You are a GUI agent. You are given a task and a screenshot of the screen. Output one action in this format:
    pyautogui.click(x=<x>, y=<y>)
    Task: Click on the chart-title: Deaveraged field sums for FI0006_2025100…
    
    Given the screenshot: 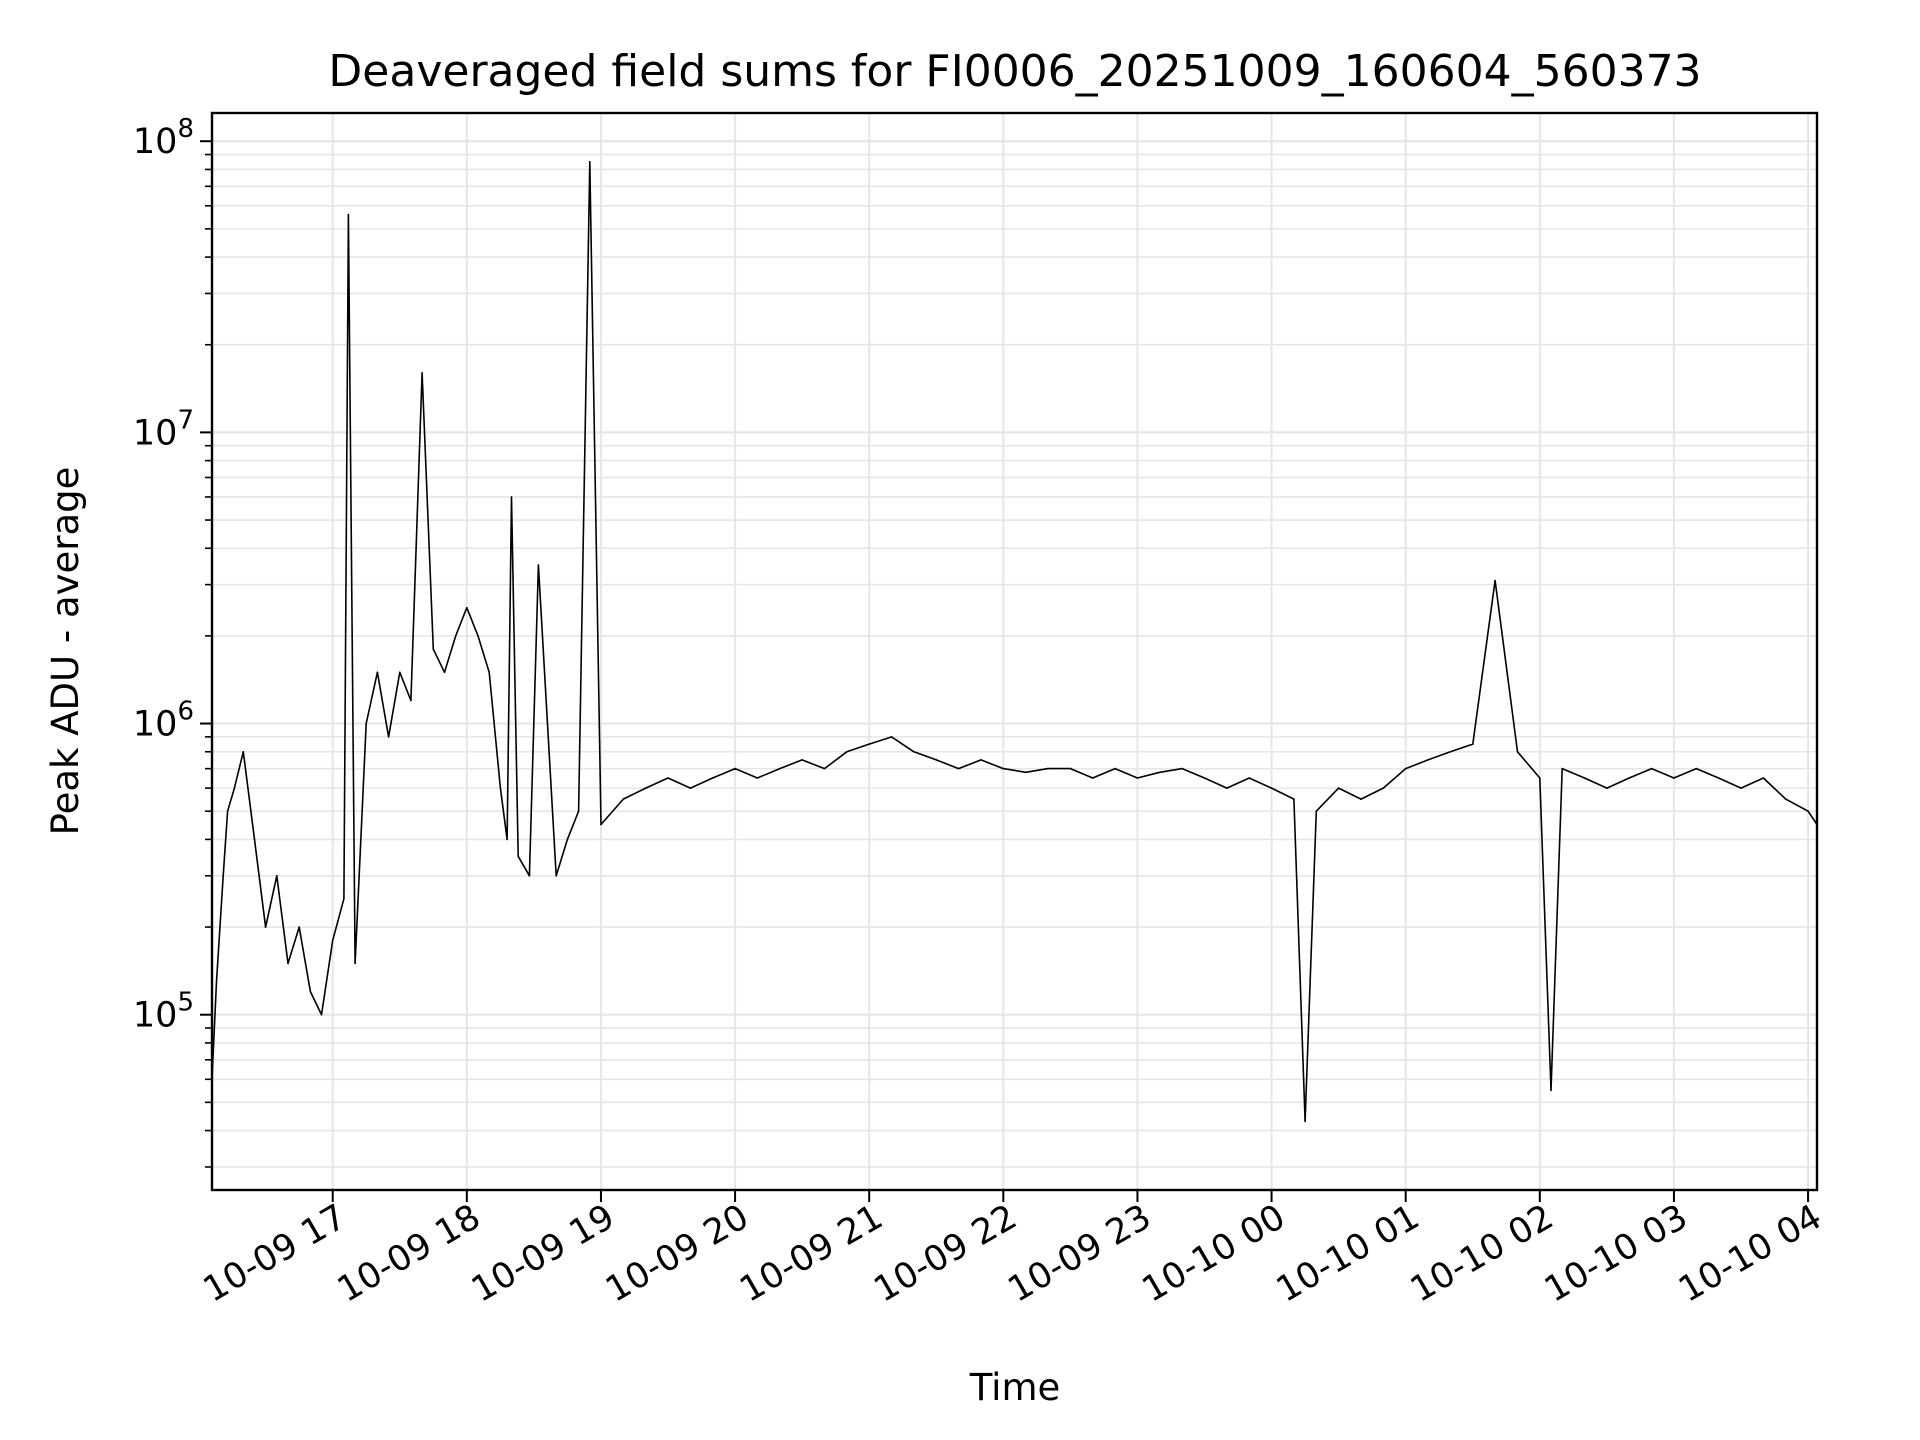 What is the action you would take?
    pyautogui.click(x=1014, y=71)
    